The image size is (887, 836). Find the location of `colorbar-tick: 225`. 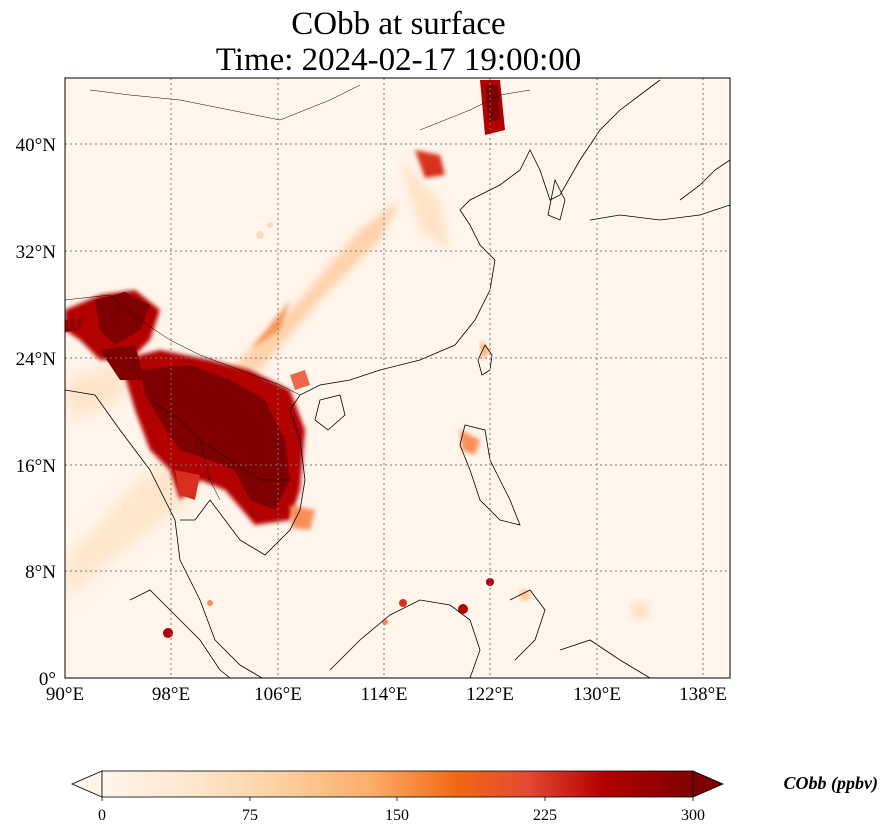

colorbar-tick: 225 is located at coordinates (545, 815).